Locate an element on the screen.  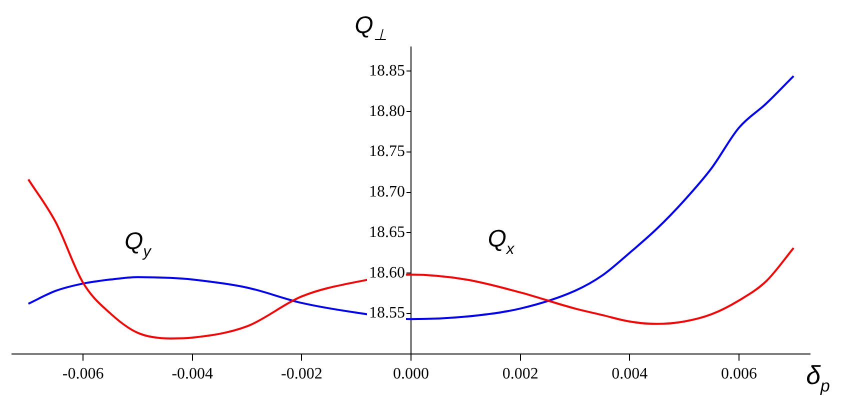
y-tick-label: 18.55 is located at coordinates (387, 313).